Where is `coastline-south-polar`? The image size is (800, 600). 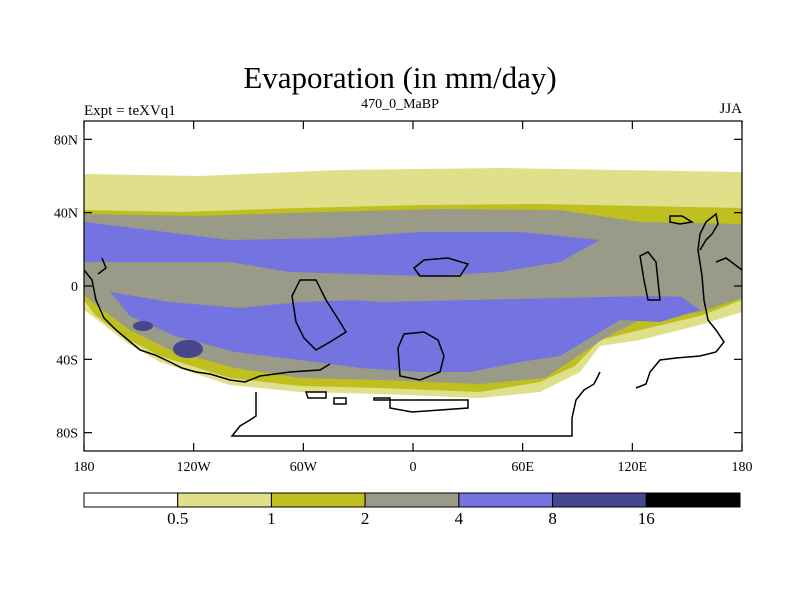 coastline-south-polar is located at coordinates (415, 404).